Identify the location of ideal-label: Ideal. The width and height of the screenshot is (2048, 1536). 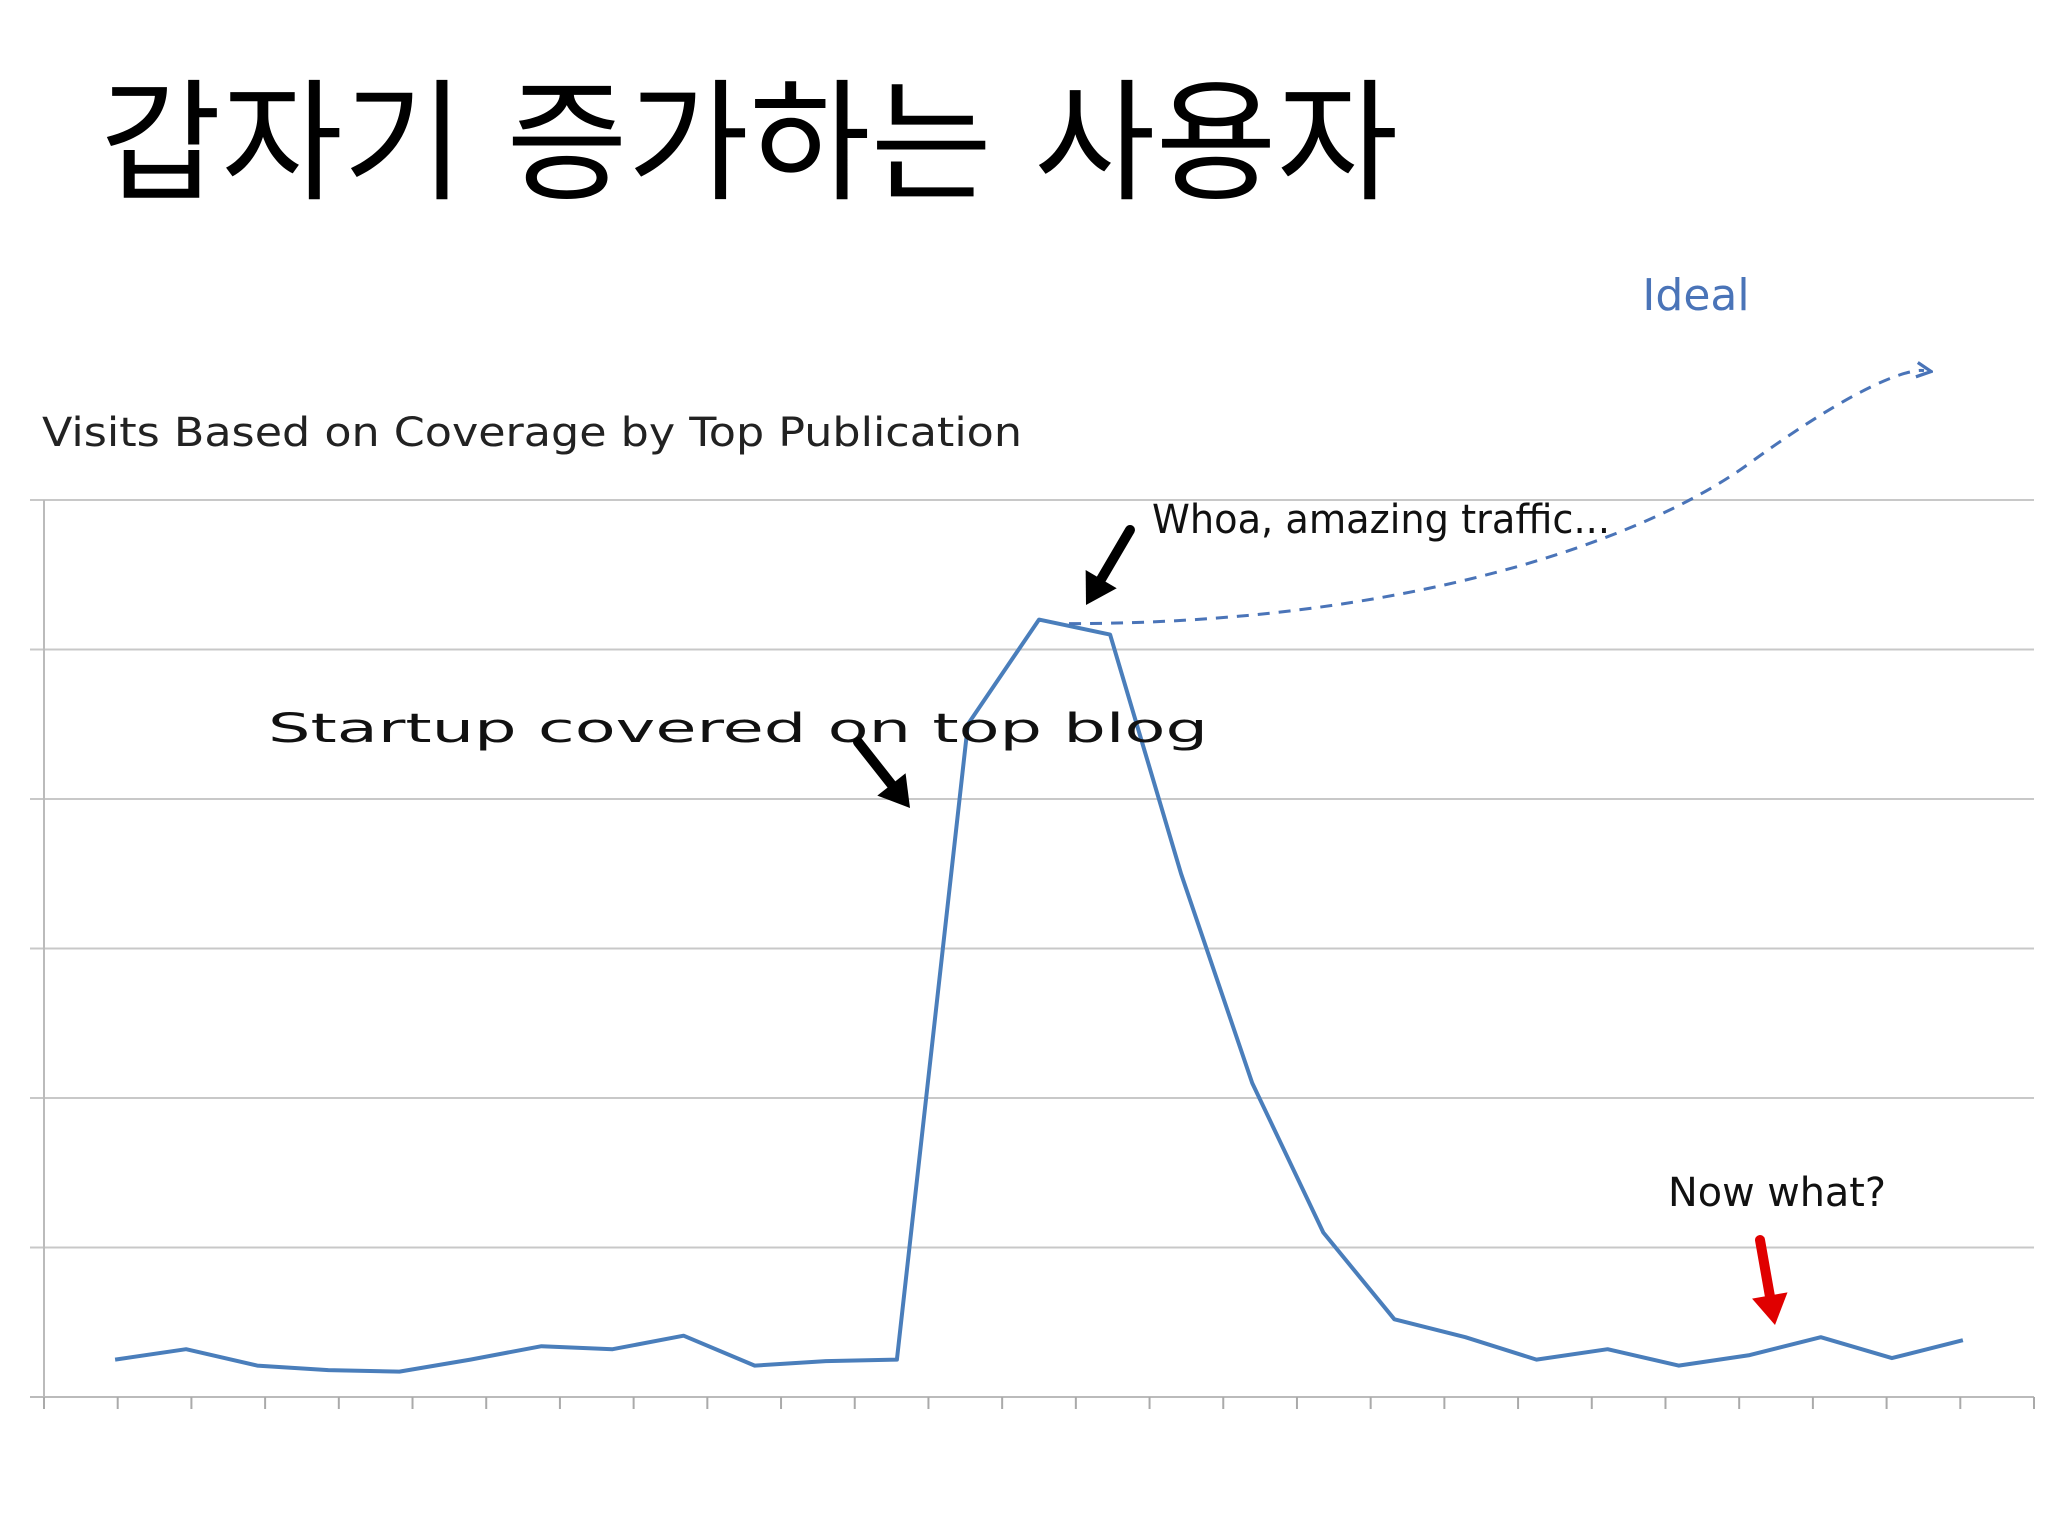
(1695, 295).